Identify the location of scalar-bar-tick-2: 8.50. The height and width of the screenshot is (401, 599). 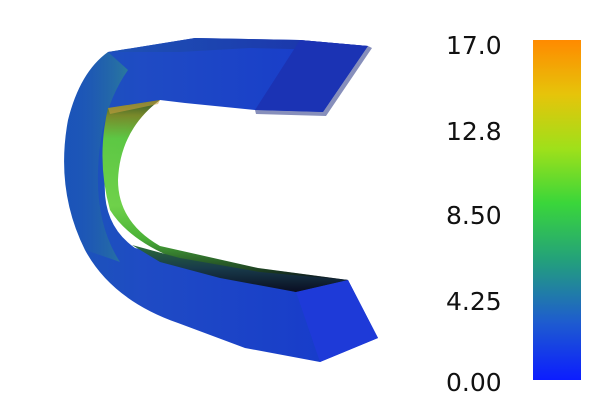
(474, 215).